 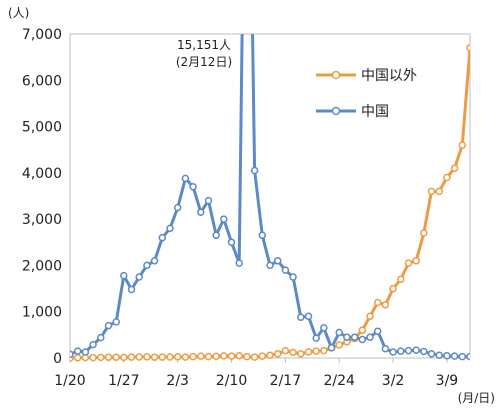 What do you see at coordinates (42, 220) in the screenshot?
I see `y-tick-label: 3,000` at bounding box center [42, 220].